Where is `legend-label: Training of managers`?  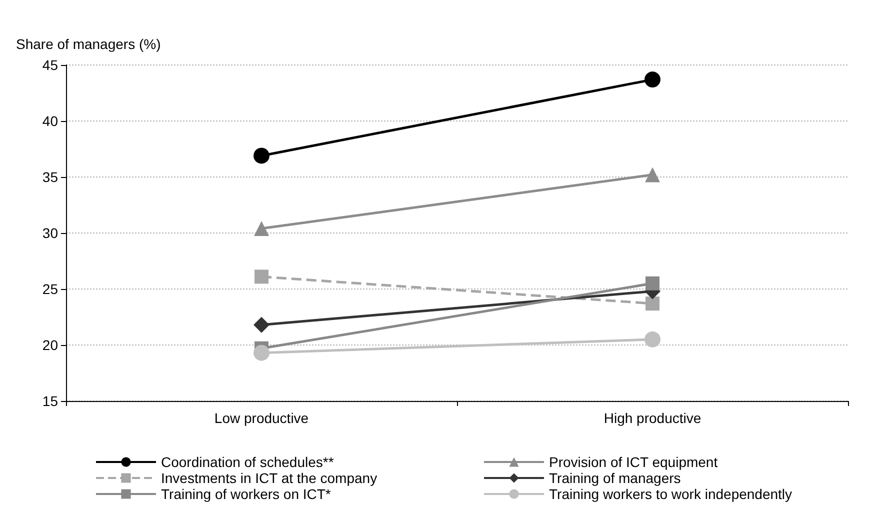 legend-label: Training of managers is located at coordinates (615, 478).